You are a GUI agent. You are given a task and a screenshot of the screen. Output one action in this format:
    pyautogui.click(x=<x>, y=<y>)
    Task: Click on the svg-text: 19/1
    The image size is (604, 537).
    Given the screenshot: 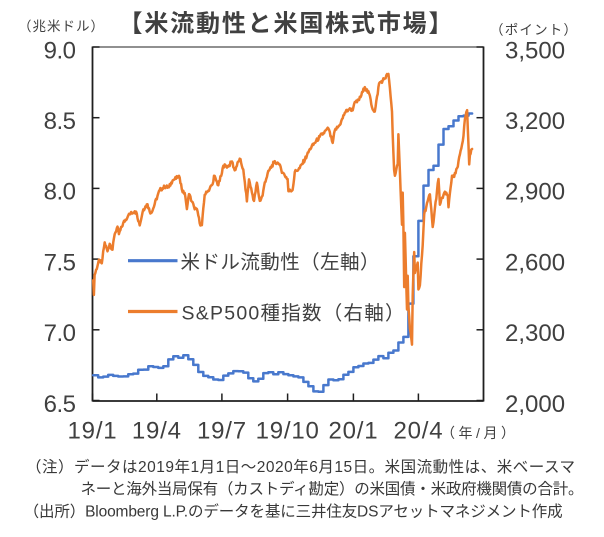 What is the action you would take?
    pyautogui.click(x=93, y=431)
    